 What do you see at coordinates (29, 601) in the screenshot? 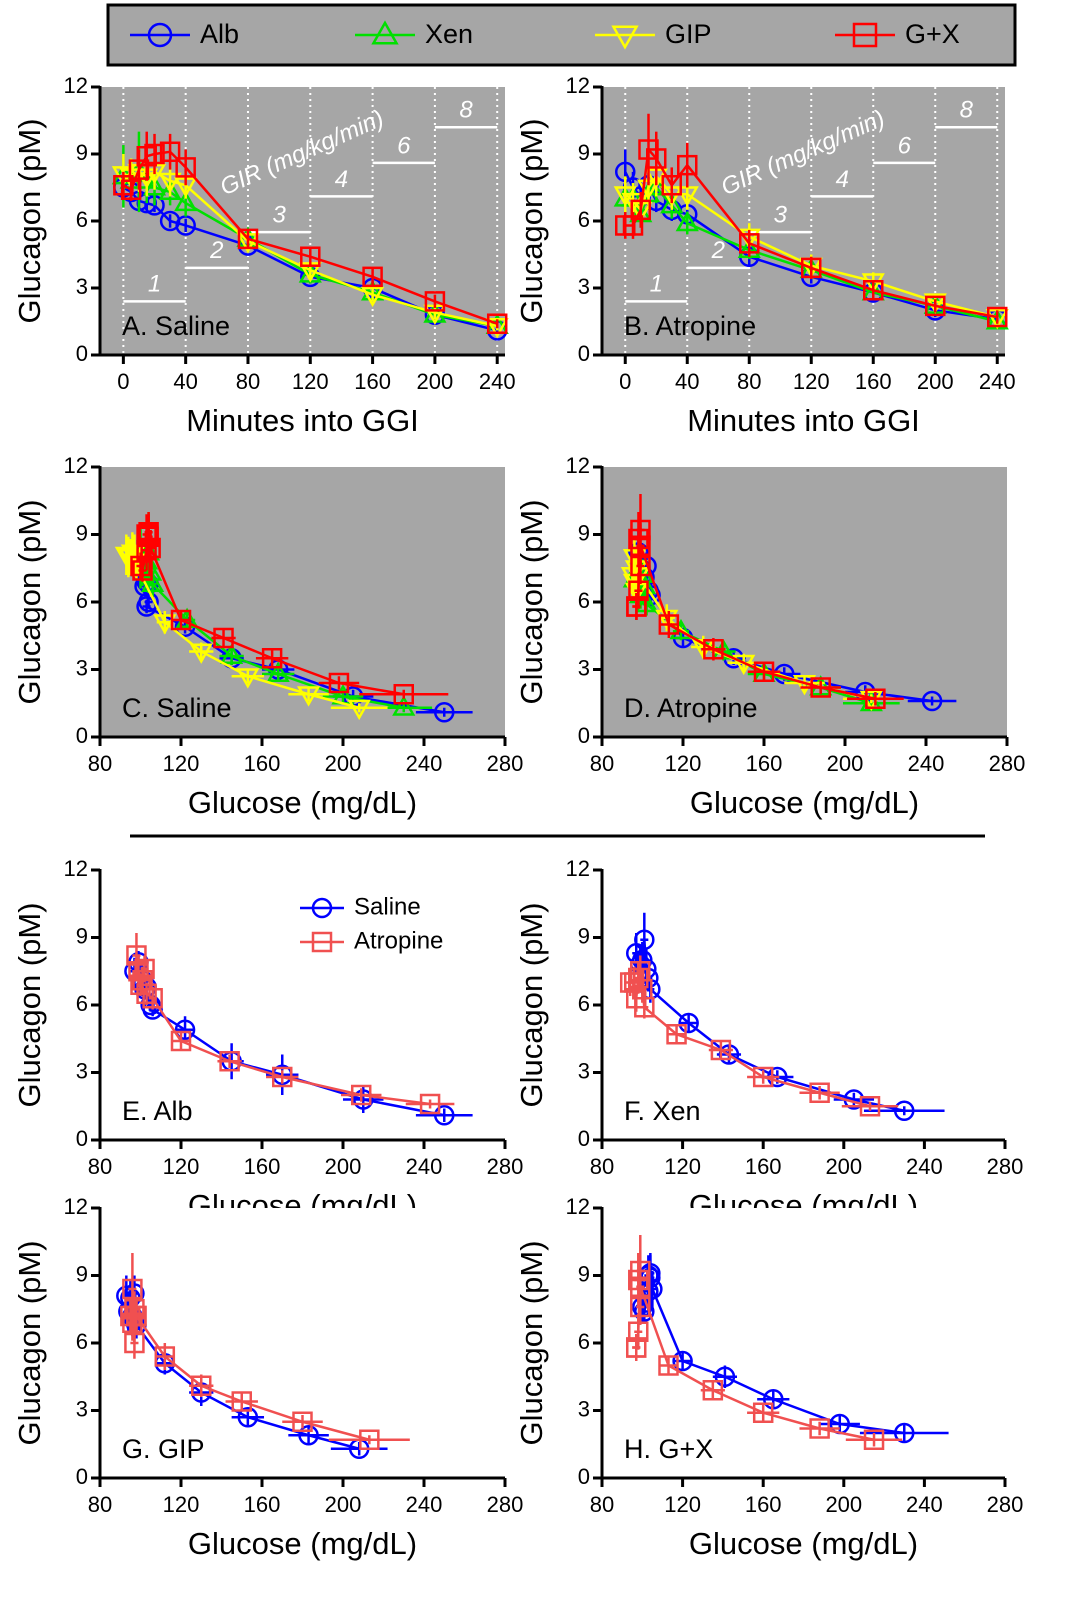
I see `y-axis-title: Glucagon (pM)` at bounding box center [29, 601].